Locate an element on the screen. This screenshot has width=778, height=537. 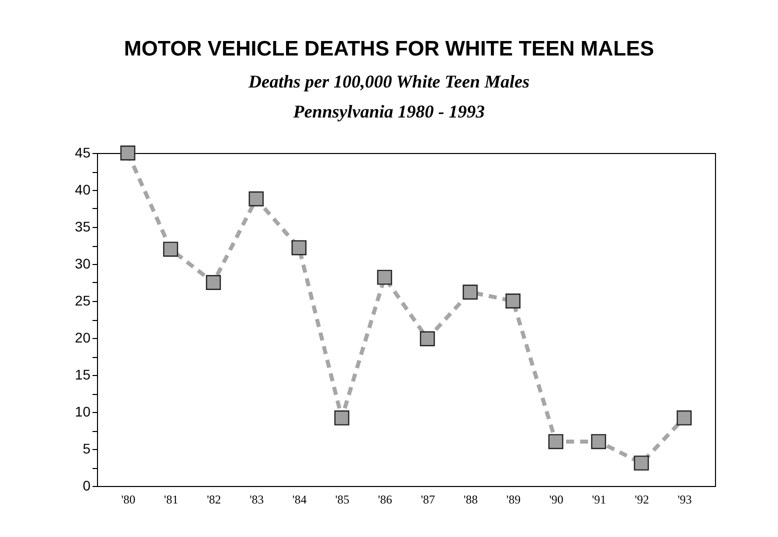
x-tick-label: '84 is located at coordinates (299, 499).